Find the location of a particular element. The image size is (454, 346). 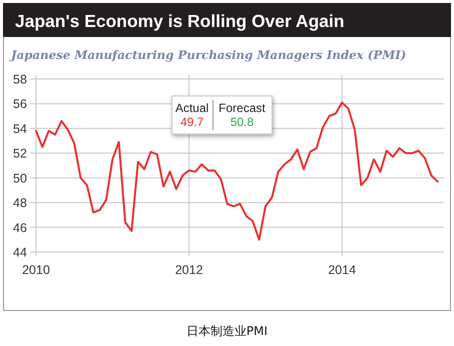

y-tick-label: 48 is located at coordinates (20, 203).